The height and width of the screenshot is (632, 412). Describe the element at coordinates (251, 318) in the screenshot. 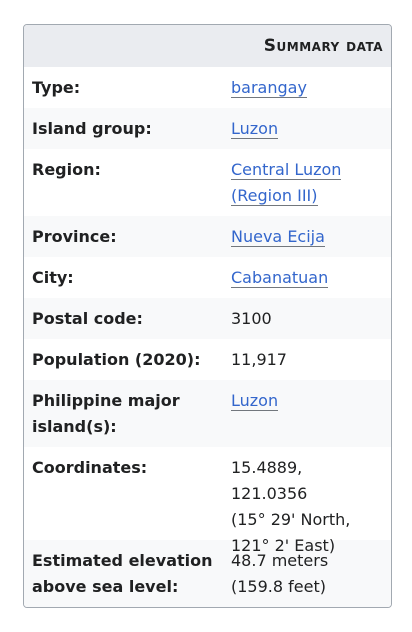

I see `postal-code-value: 3100` at that location.